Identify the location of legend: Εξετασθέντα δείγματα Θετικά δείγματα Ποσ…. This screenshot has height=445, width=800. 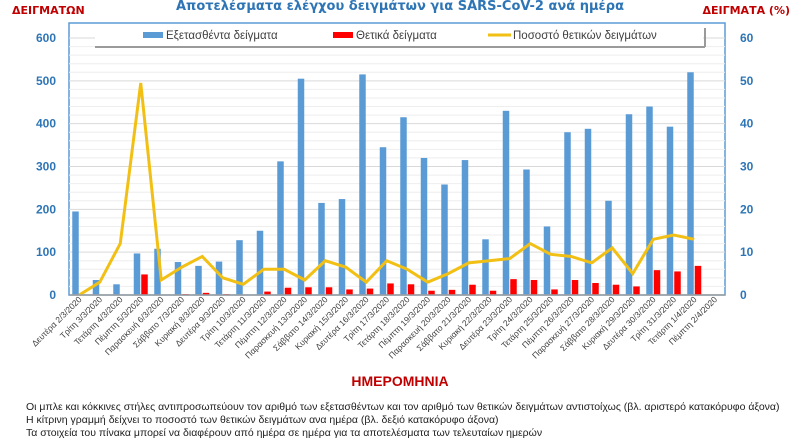
(400, 37).